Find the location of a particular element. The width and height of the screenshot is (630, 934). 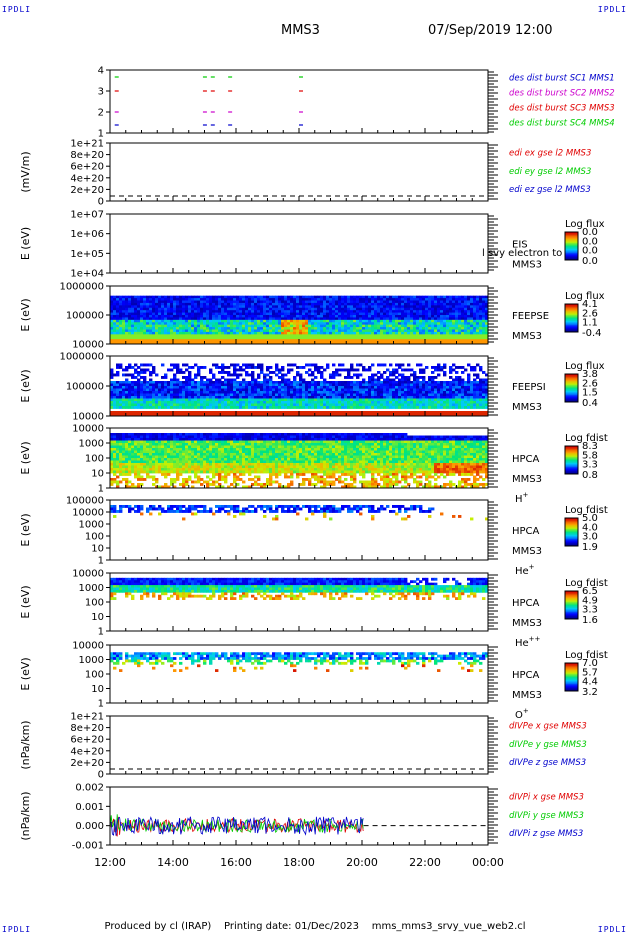

ytick-label: 1e+06 is located at coordinates (87, 234).